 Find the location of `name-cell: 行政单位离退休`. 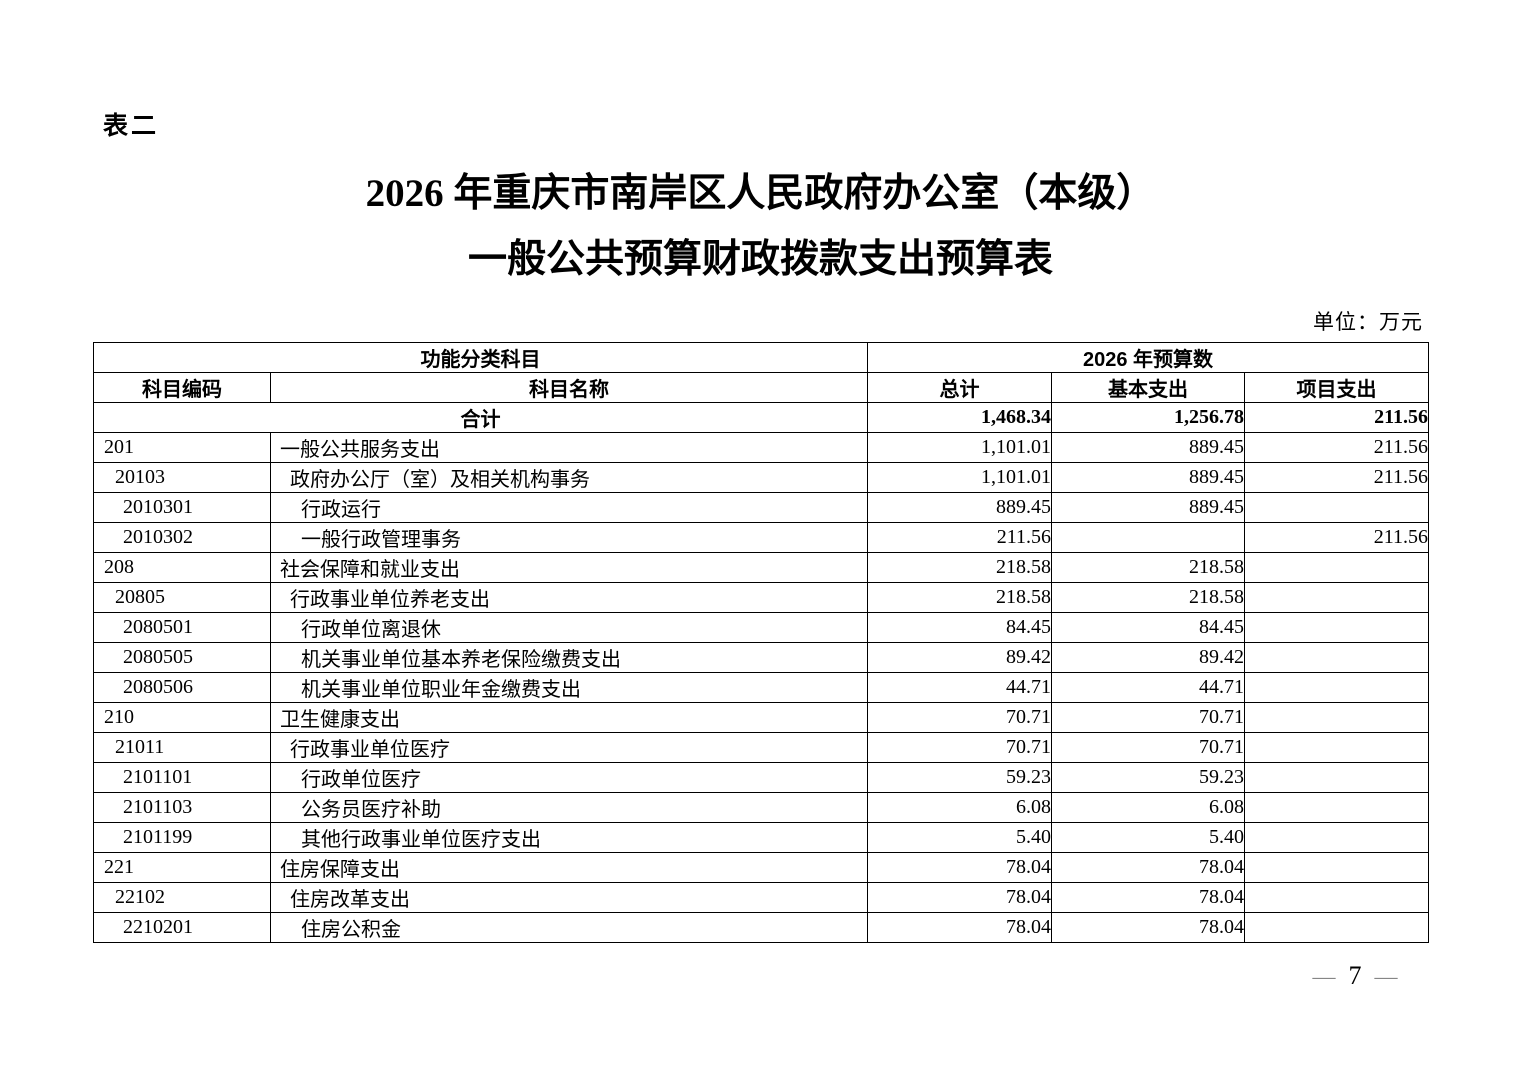

name-cell: 行政单位离退休 is located at coordinates (569, 627).